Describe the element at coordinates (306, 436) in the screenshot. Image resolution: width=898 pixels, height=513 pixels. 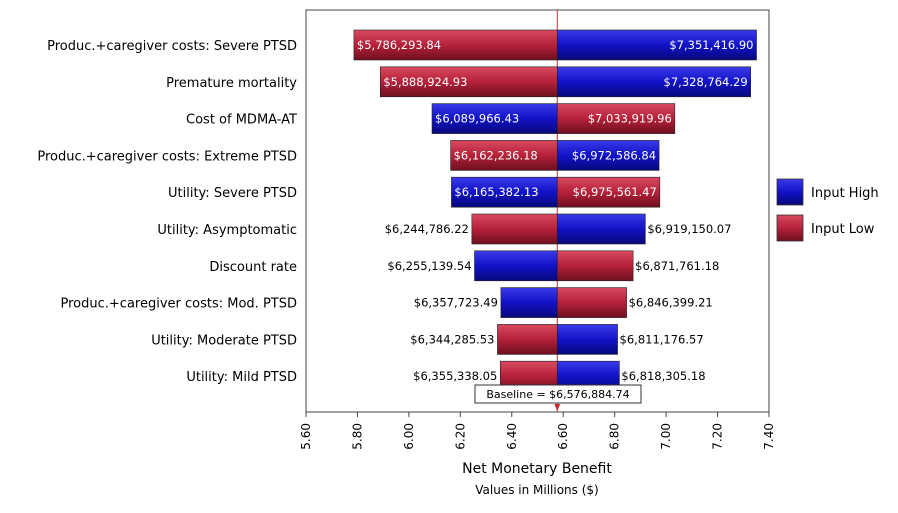
I see `x-tick-label: 5.60` at that location.